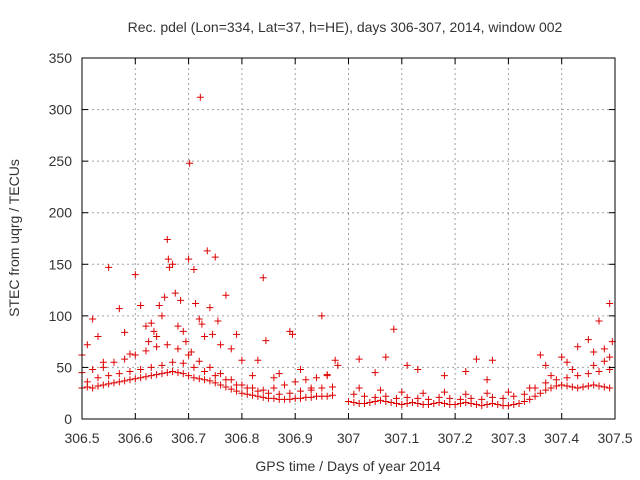 This screenshot has width=640, height=480. I want to click on y-tick-label: 50, so click(64, 367).